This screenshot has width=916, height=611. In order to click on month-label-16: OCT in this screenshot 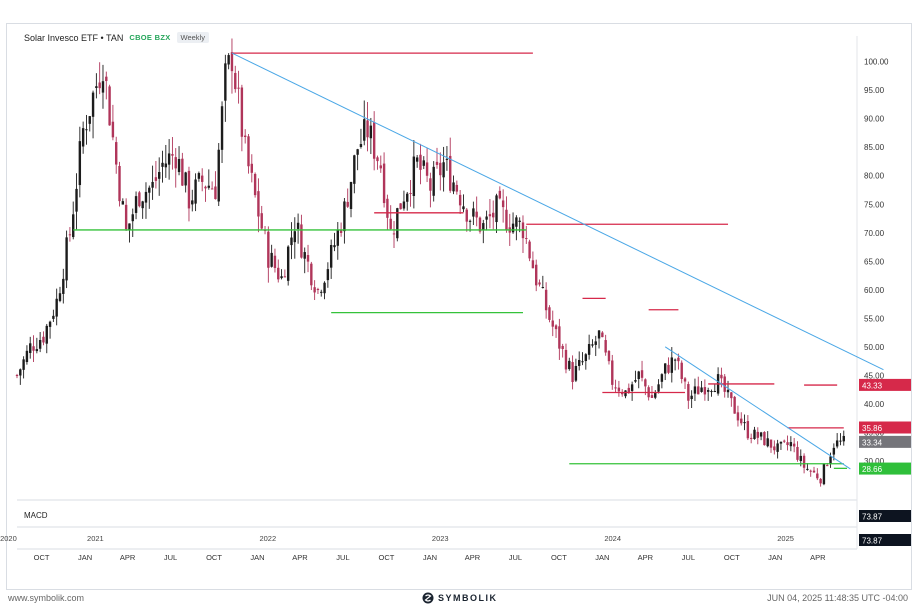, I will do `click(732, 557)`.